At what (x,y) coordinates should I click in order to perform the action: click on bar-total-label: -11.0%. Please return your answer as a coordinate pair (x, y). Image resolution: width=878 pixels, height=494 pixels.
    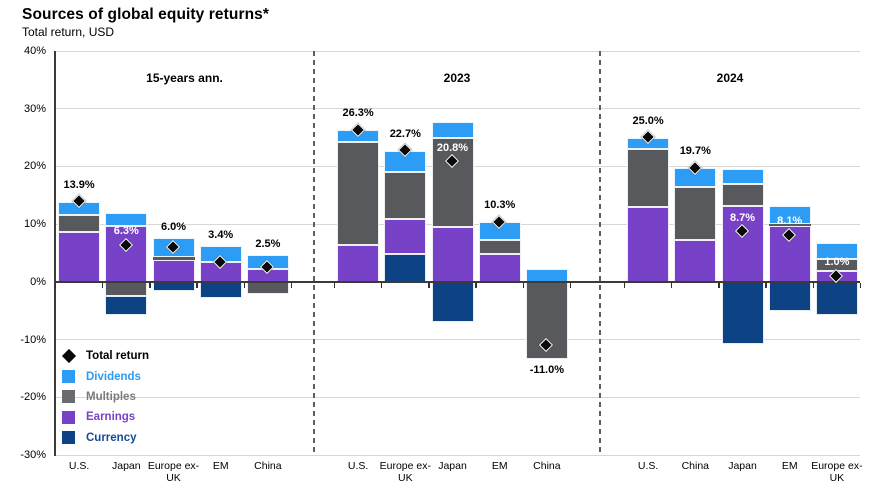
    Looking at the image, I should click on (547, 369).